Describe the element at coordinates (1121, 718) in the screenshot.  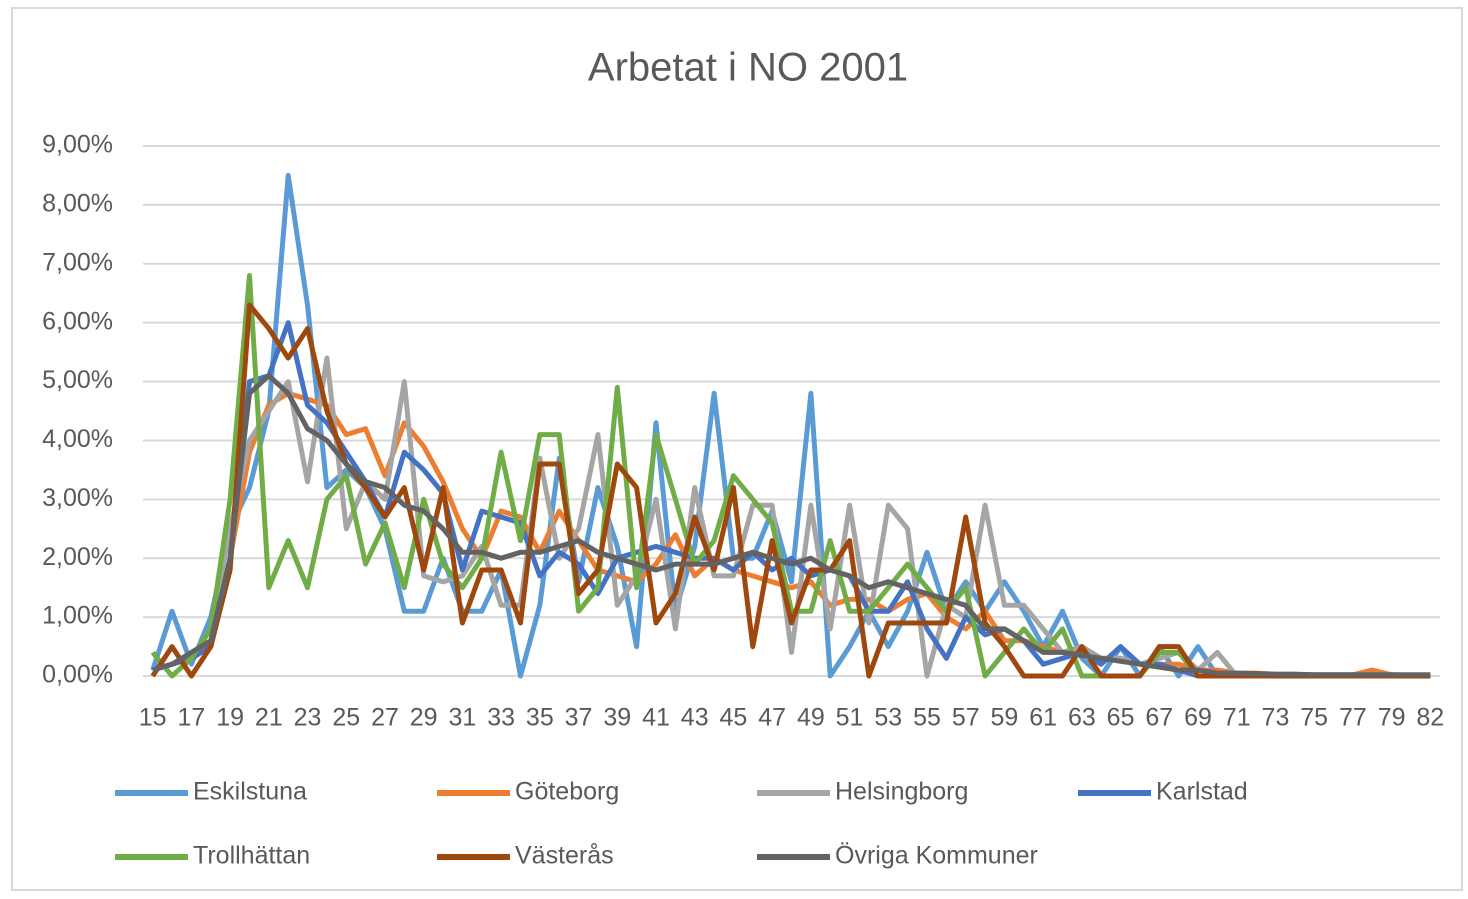
I see `x-tick-label: 65` at that location.